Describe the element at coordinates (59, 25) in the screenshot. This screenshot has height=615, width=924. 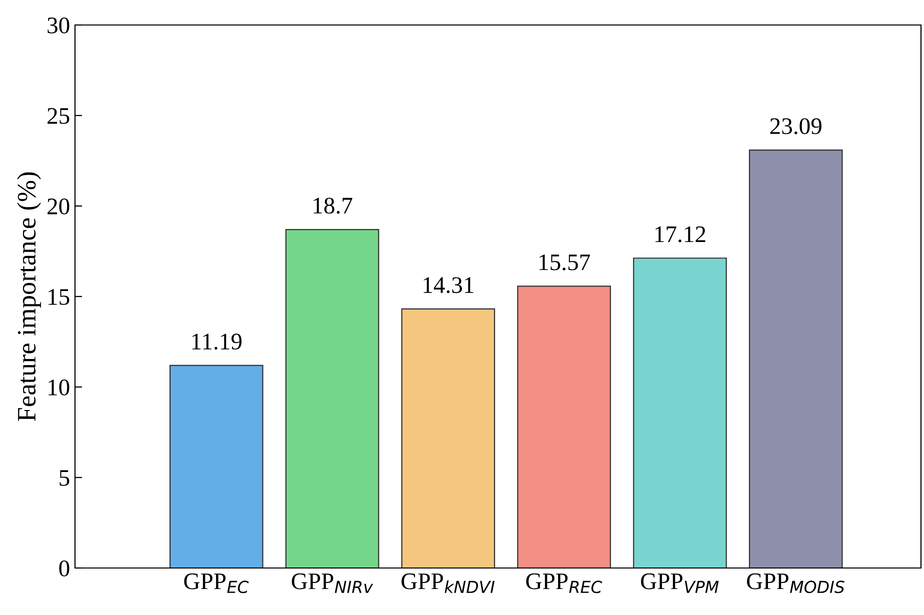
I see `y-tick-label: 30` at that location.